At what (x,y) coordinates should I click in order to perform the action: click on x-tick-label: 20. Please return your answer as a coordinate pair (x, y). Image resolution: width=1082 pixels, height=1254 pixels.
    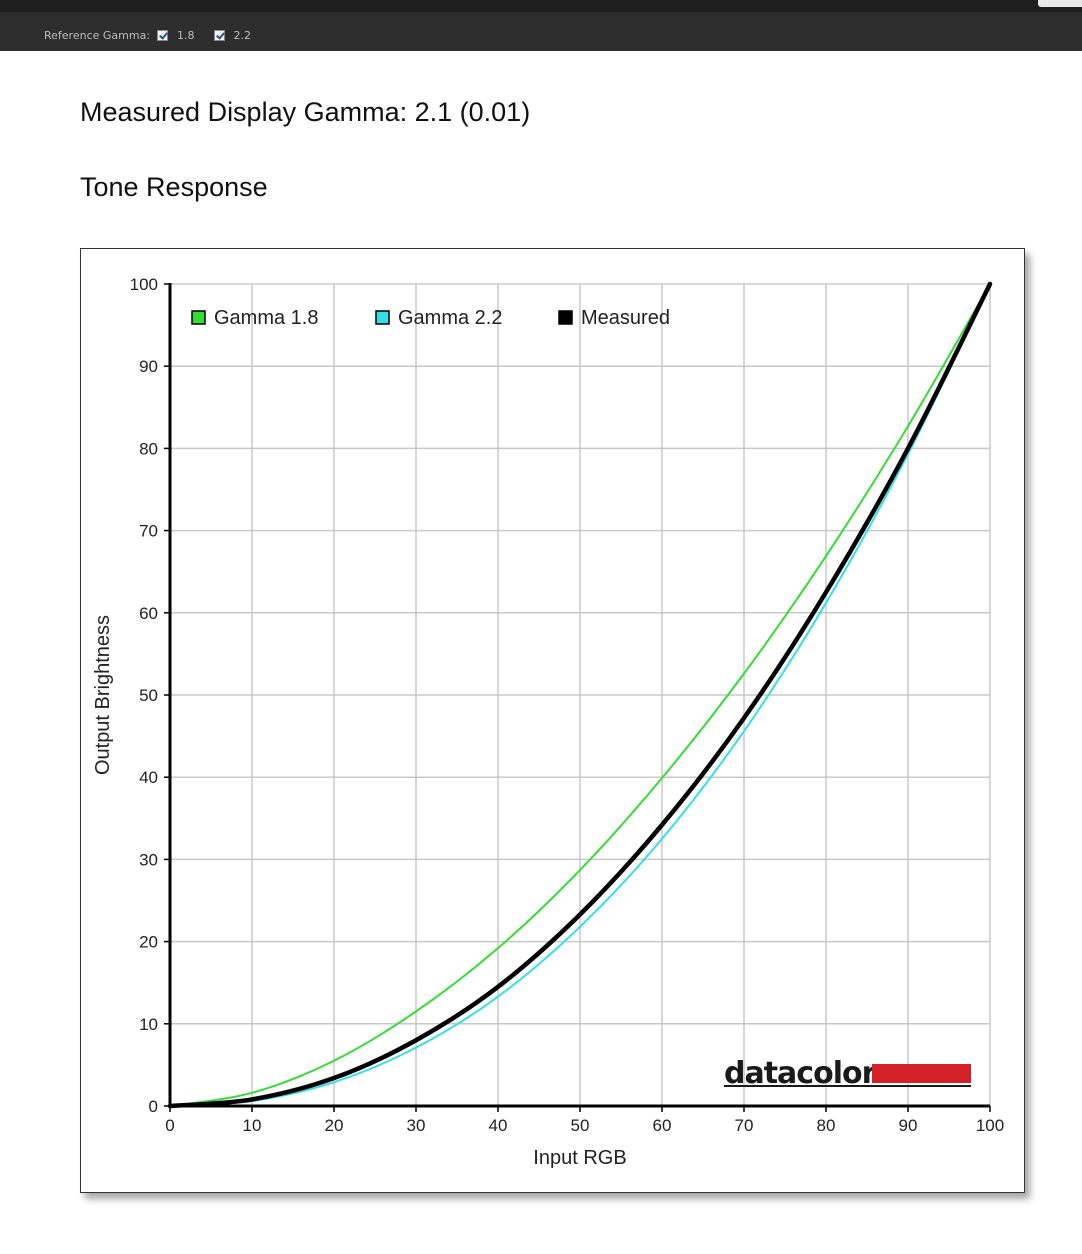
    Looking at the image, I should click on (334, 1125).